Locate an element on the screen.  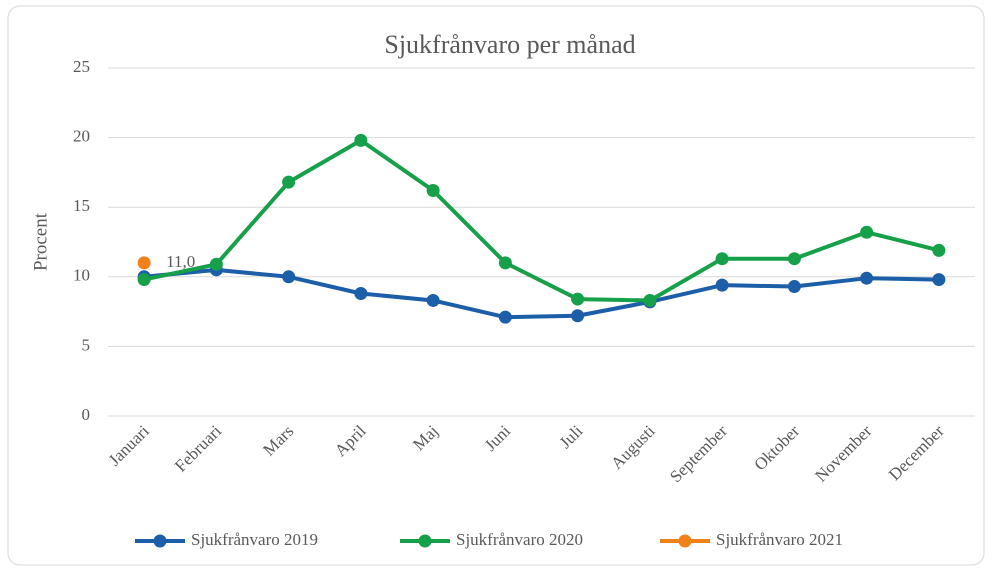
y-tick-label: 15 is located at coordinates (81, 205).